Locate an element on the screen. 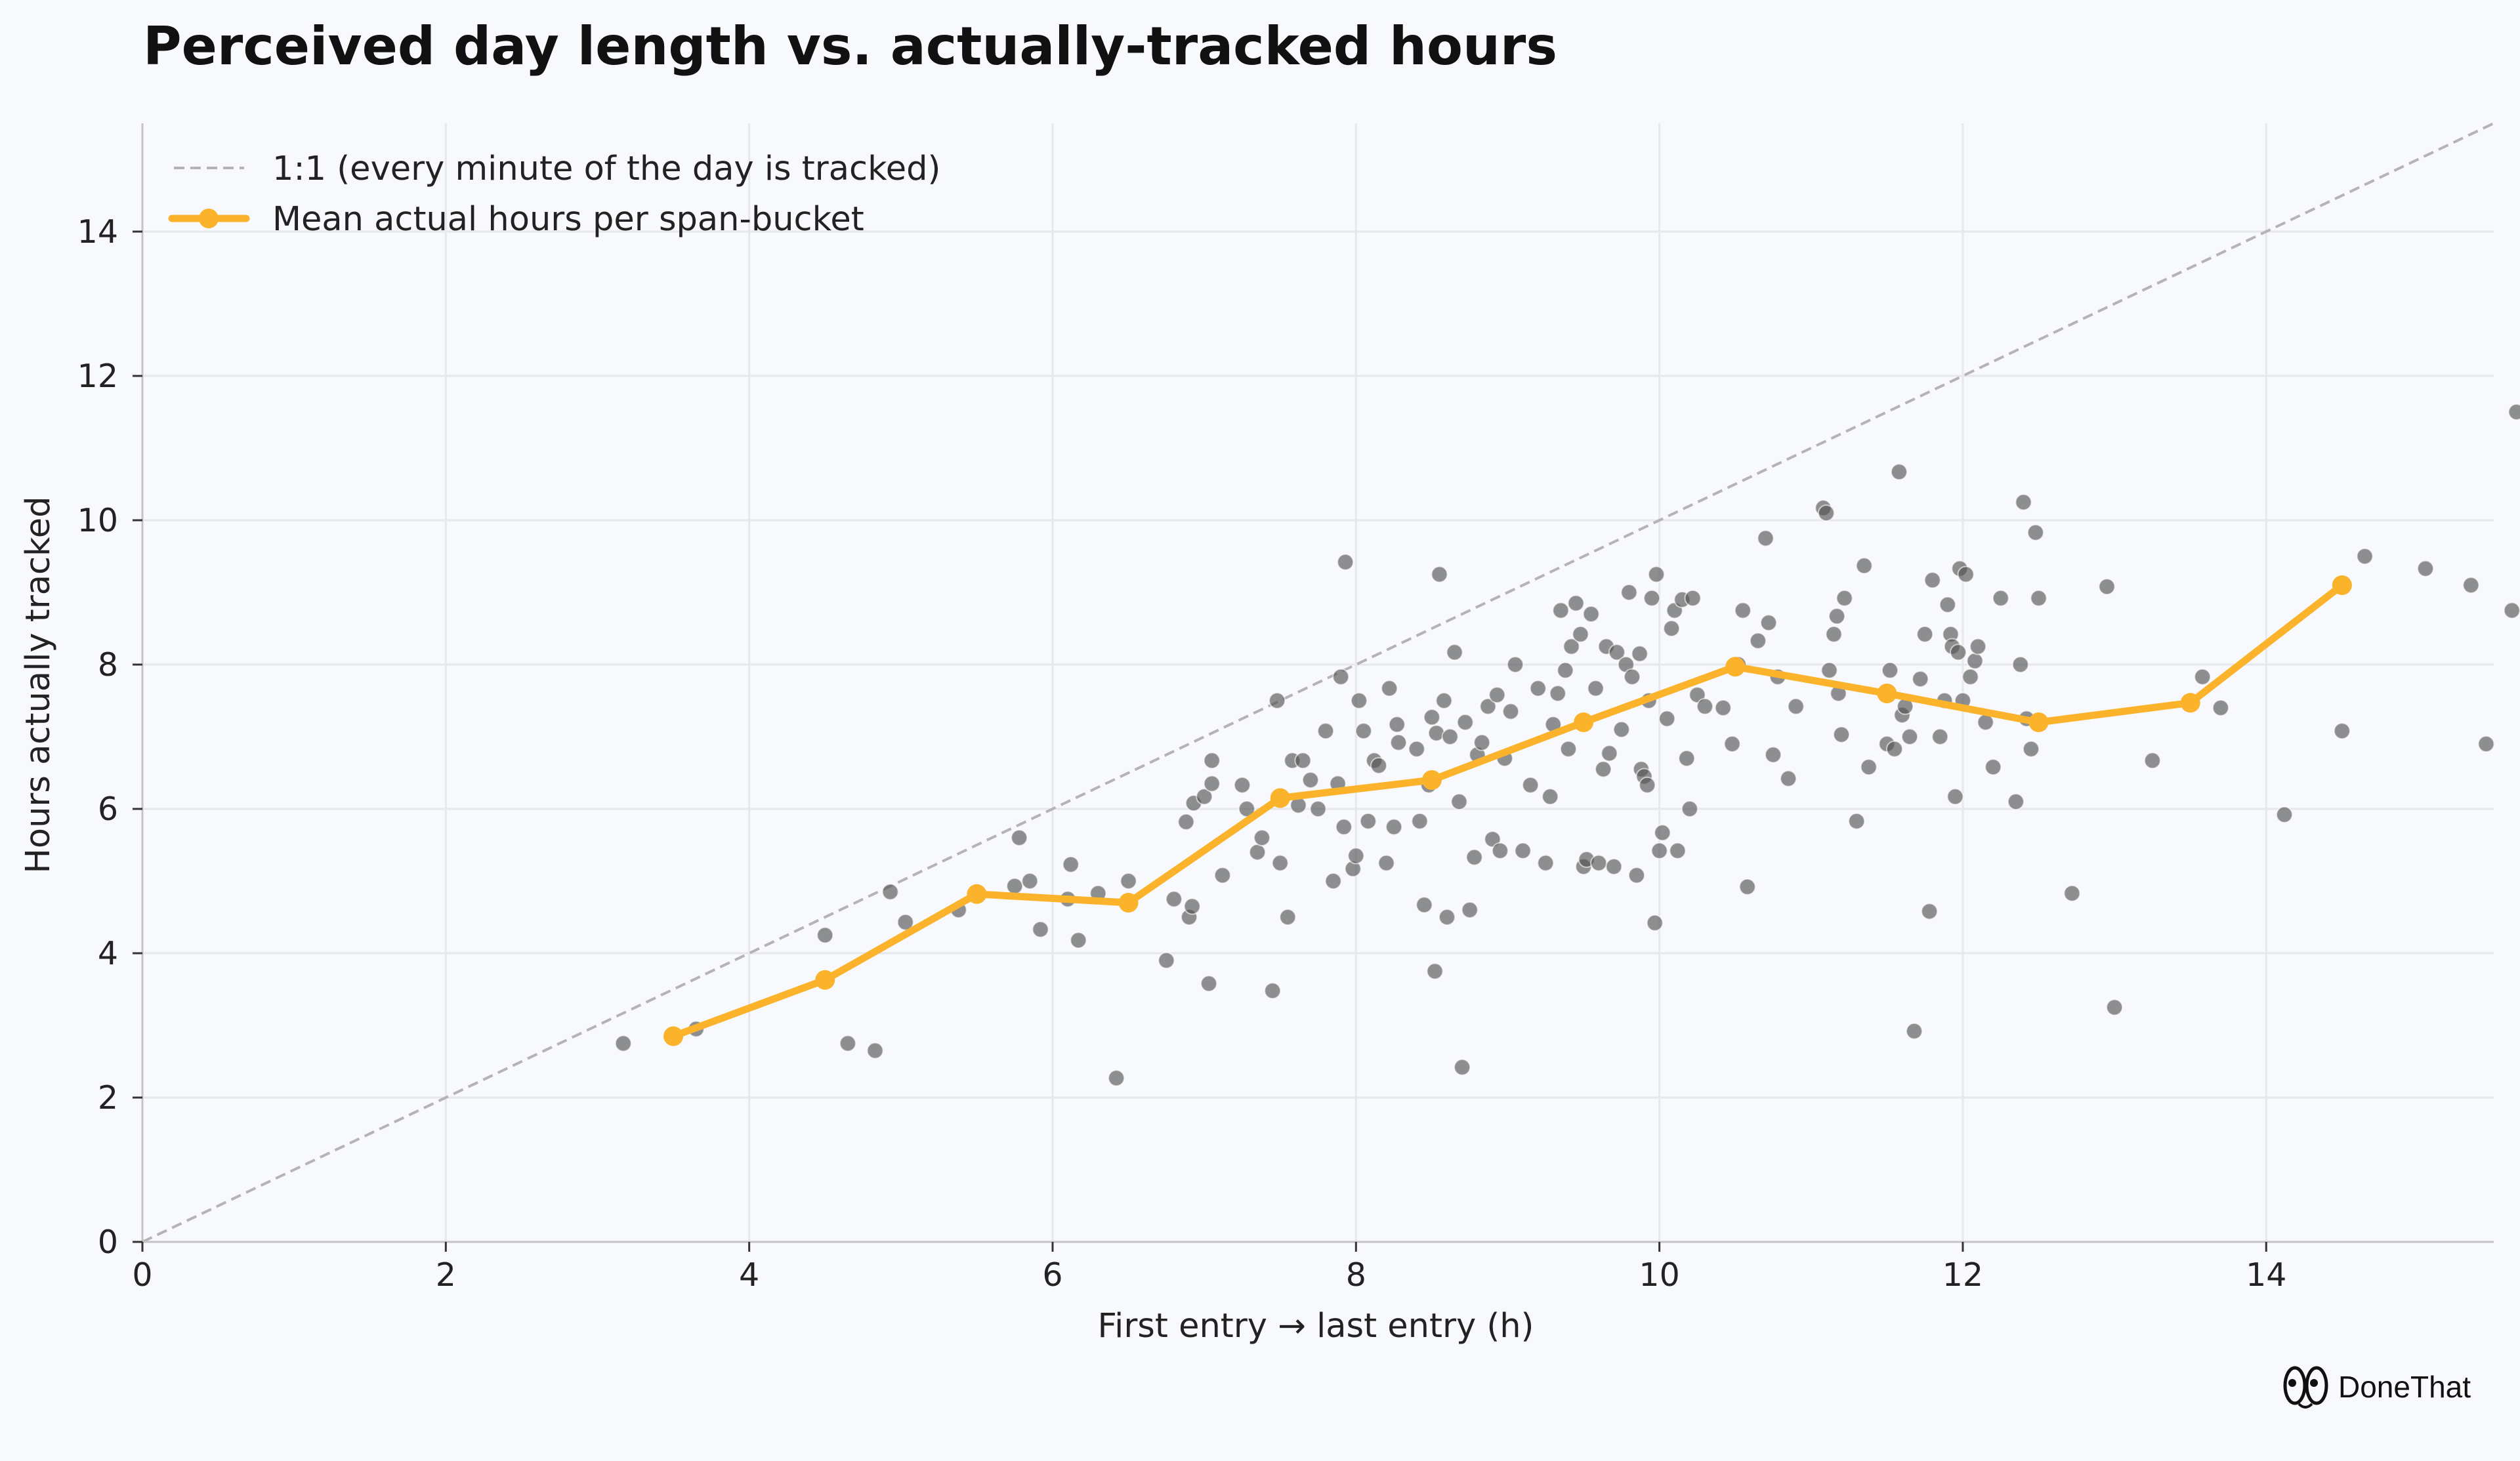 This screenshot has width=2520, height=1461. x-tick-label: 10 is located at coordinates (1659, 1275).